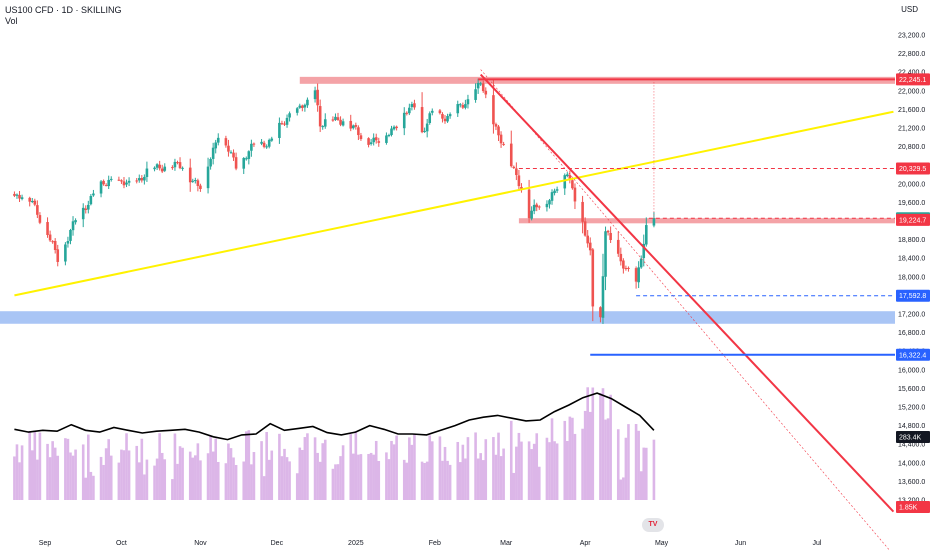 This screenshot has height=550, width=932. What do you see at coordinates (908, 507) in the screenshot?
I see `price-tag-label: 1.85K` at bounding box center [908, 507].